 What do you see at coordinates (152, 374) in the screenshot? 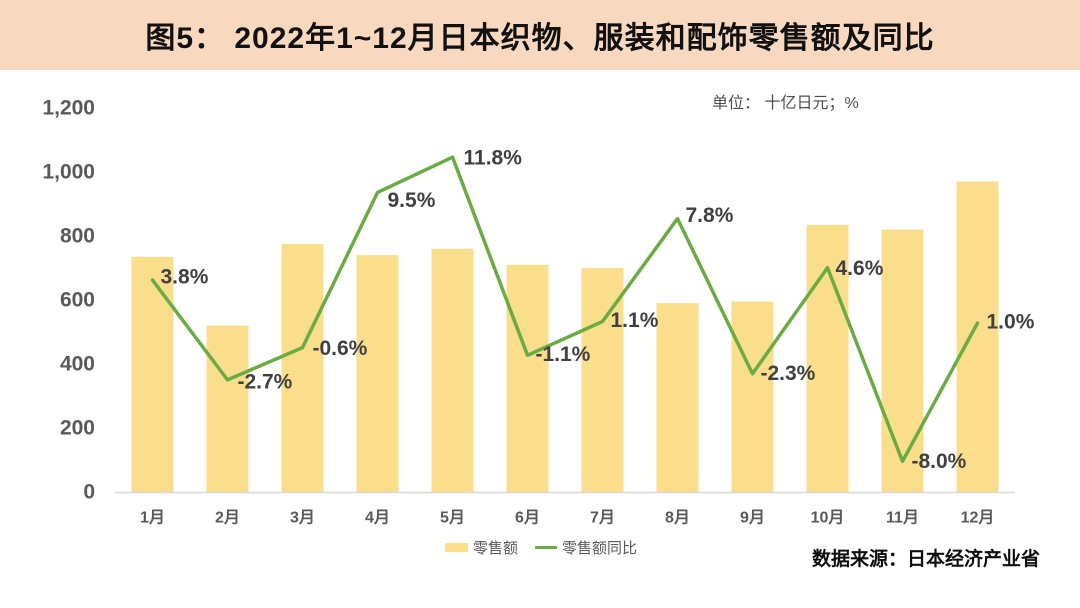
I see `bar-1月` at bounding box center [152, 374].